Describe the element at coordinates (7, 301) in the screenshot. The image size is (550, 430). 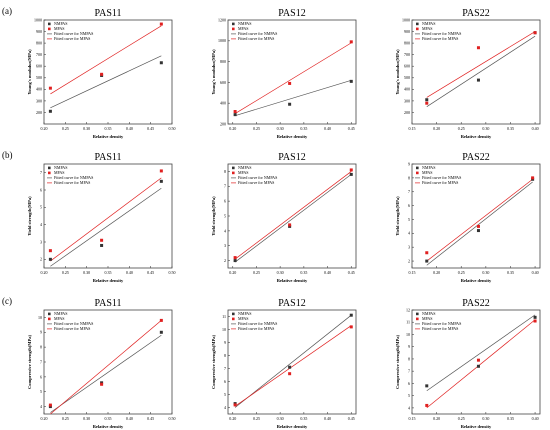
I see `row-label-c: (c)` at that location.